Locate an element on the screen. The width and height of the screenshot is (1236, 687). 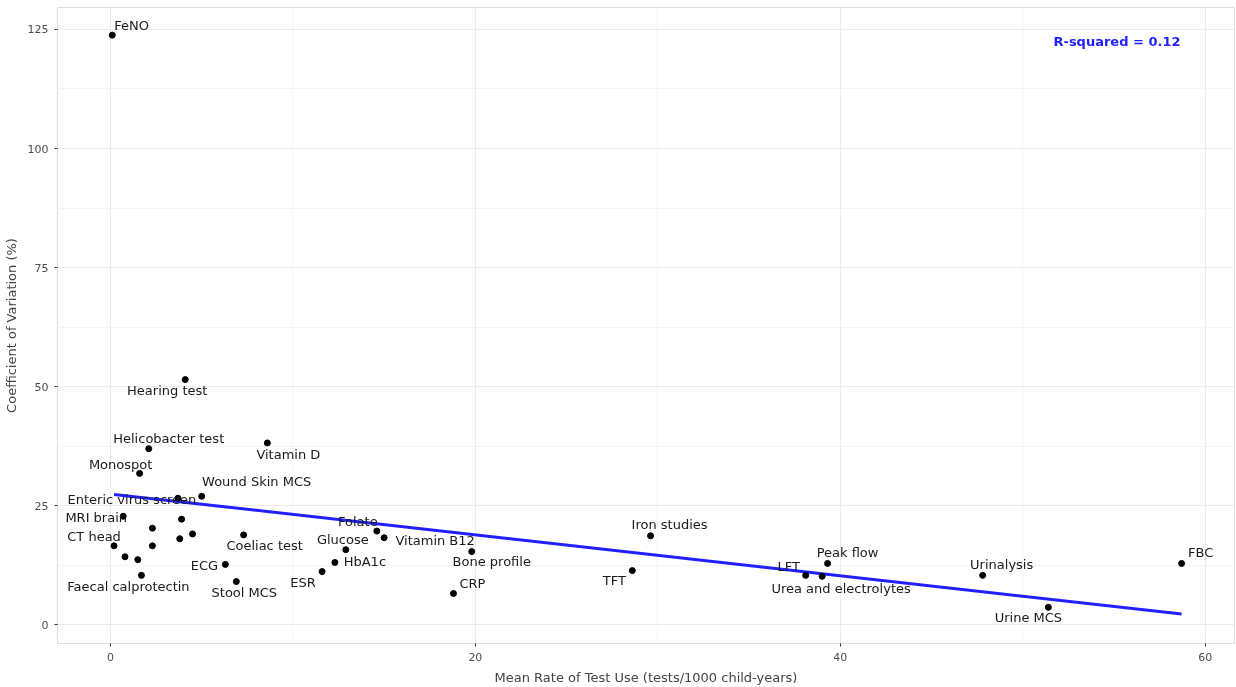
annotation: FBC is located at coordinates (1200, 552).